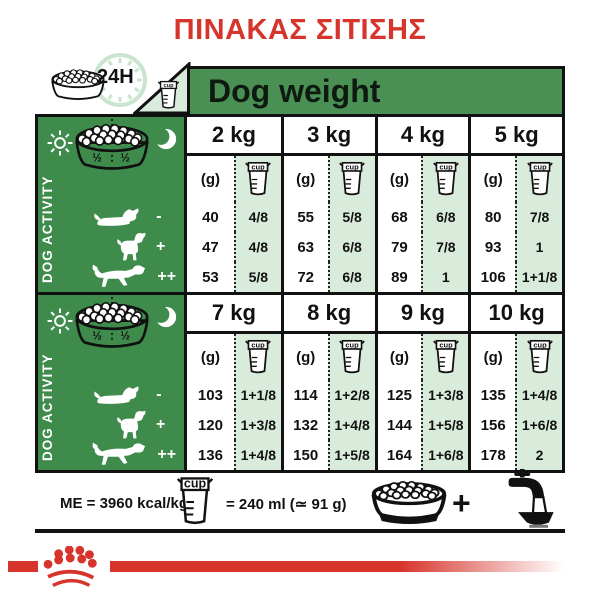 This screenshot has height=600, width=600. What do you see at coordinates (351, 395) in the screenshot?
I see `cup-value-cell: 1+2/8` at bounding box center [351, 395].